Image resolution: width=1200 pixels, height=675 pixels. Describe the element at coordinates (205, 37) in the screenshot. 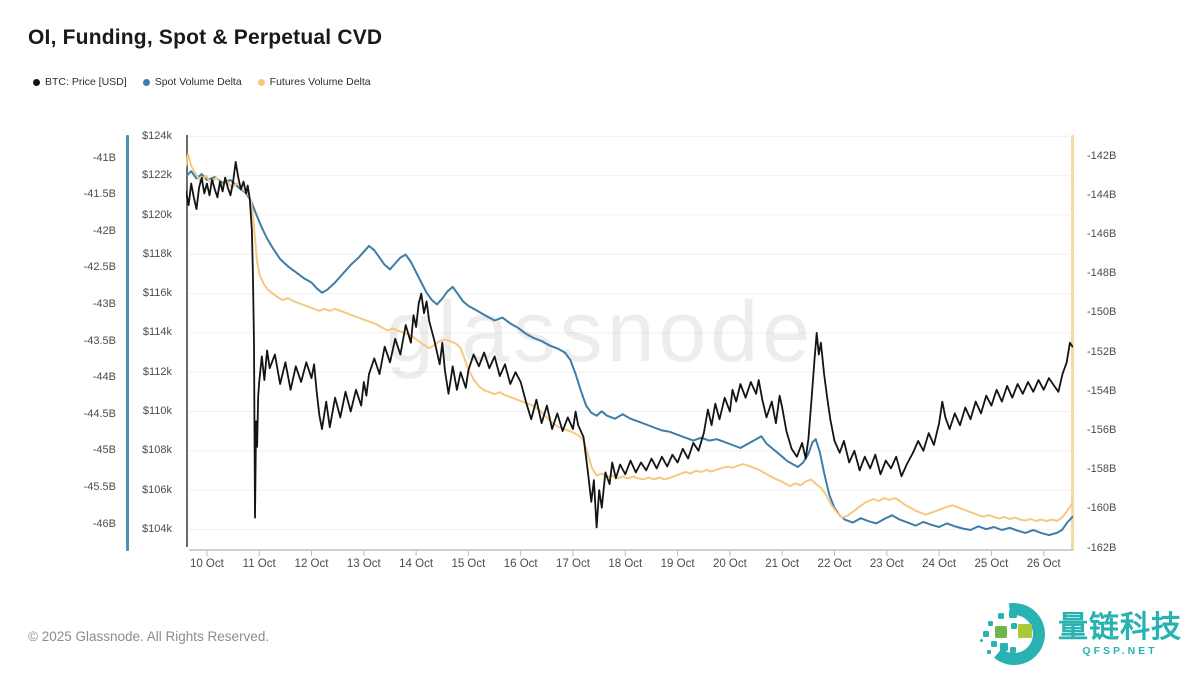

I see `page-title: OI, Funding, Spot & Perpetual CVD` at that location.